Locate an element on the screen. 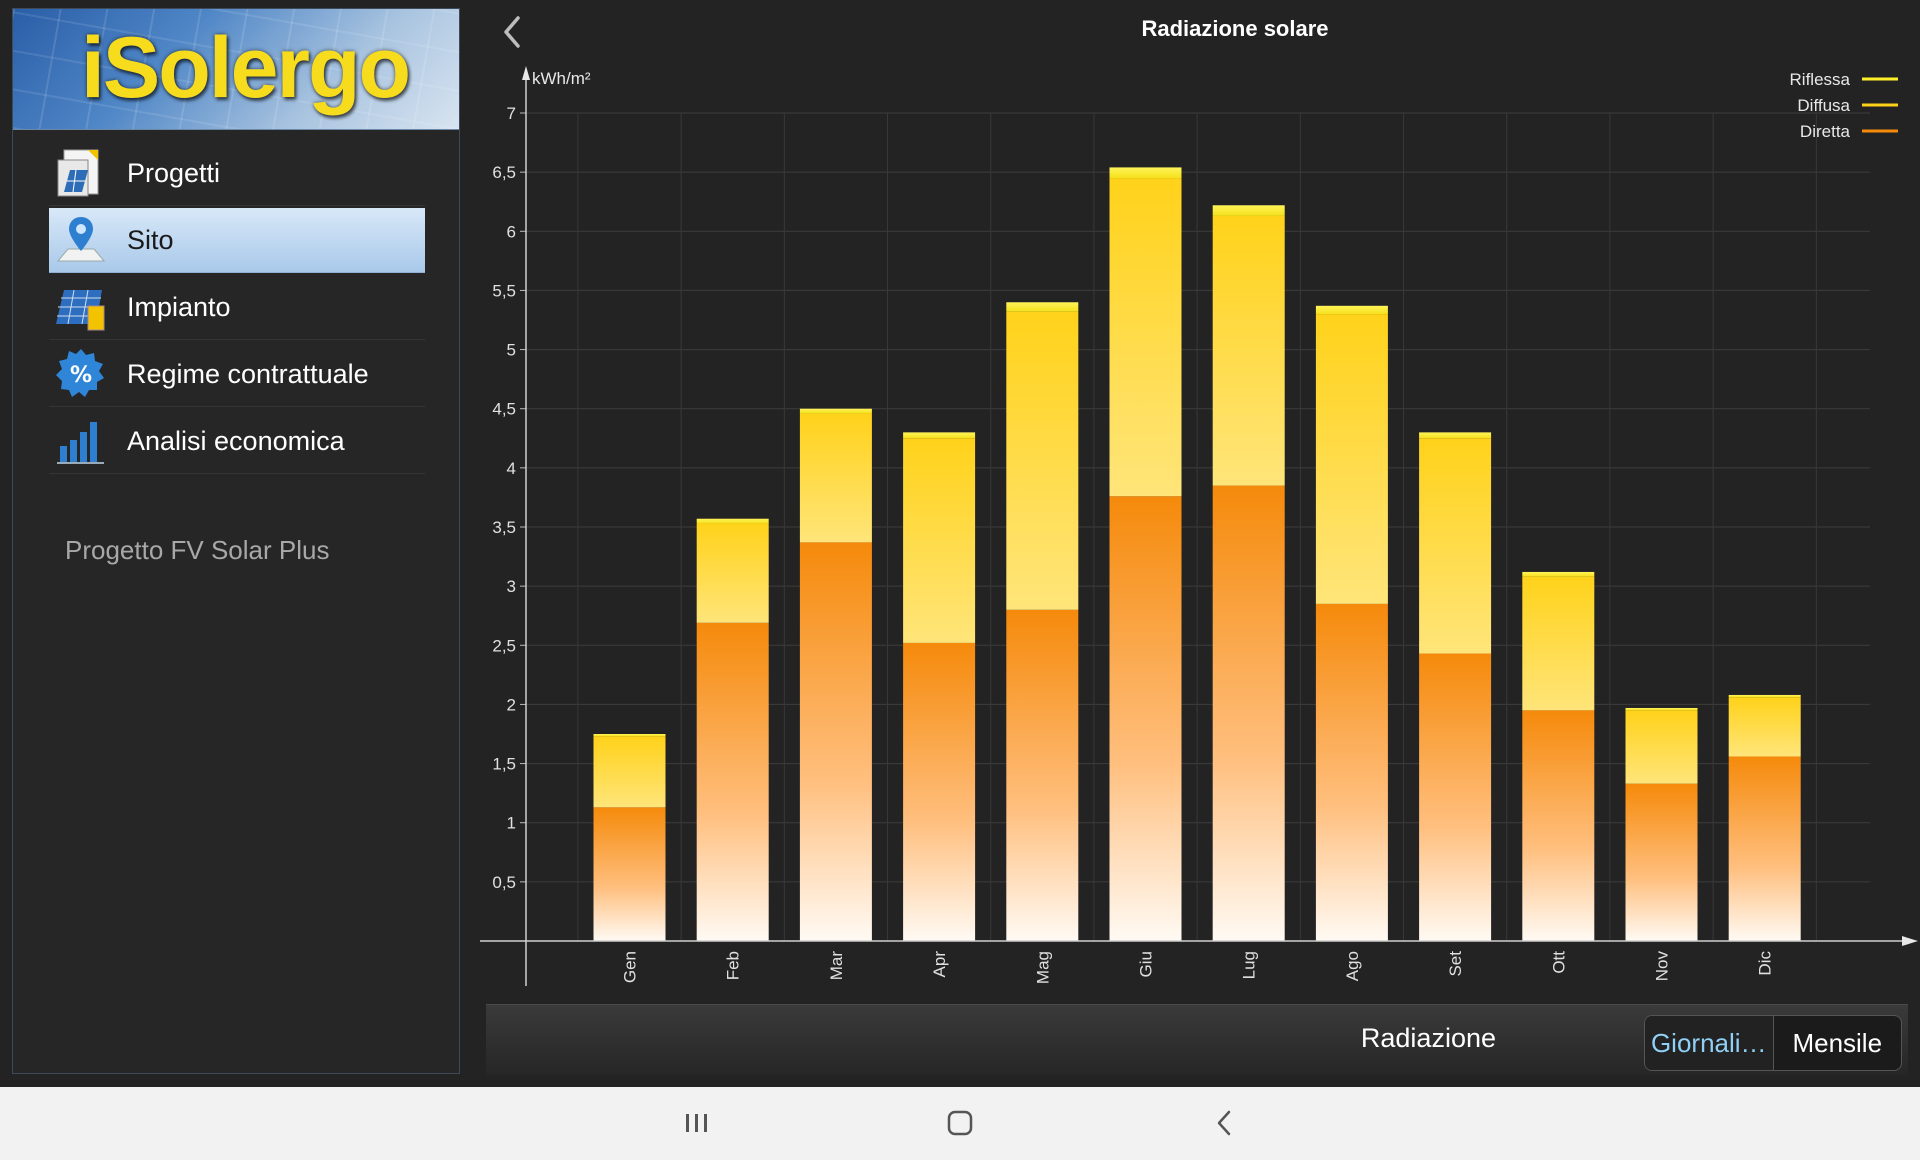 The height and width of the screenshot is (1160, 1920). x-tick-label: Dic is located at coordinates (1765, 963).